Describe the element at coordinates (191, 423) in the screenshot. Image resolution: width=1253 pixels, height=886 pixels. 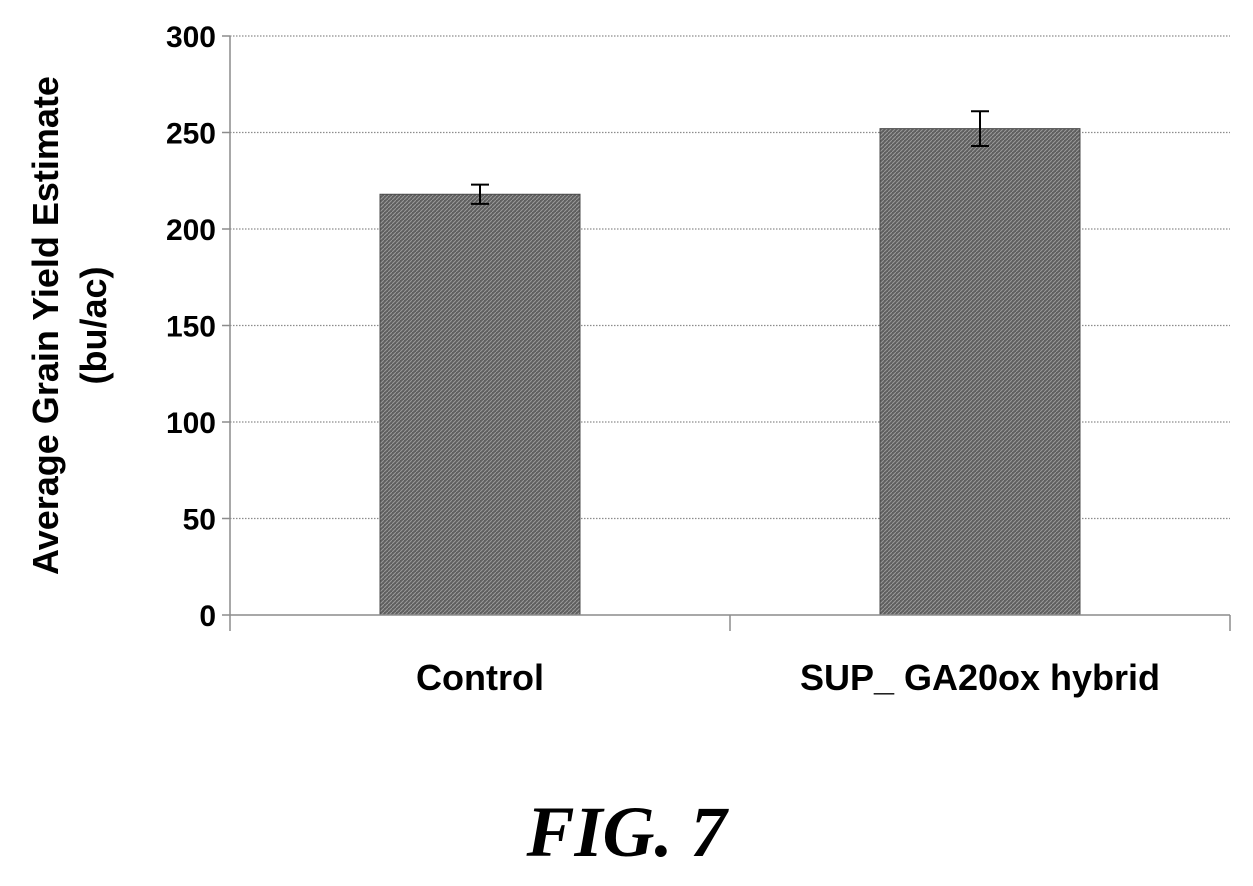
I see `y-tick-label: 100` at that location.